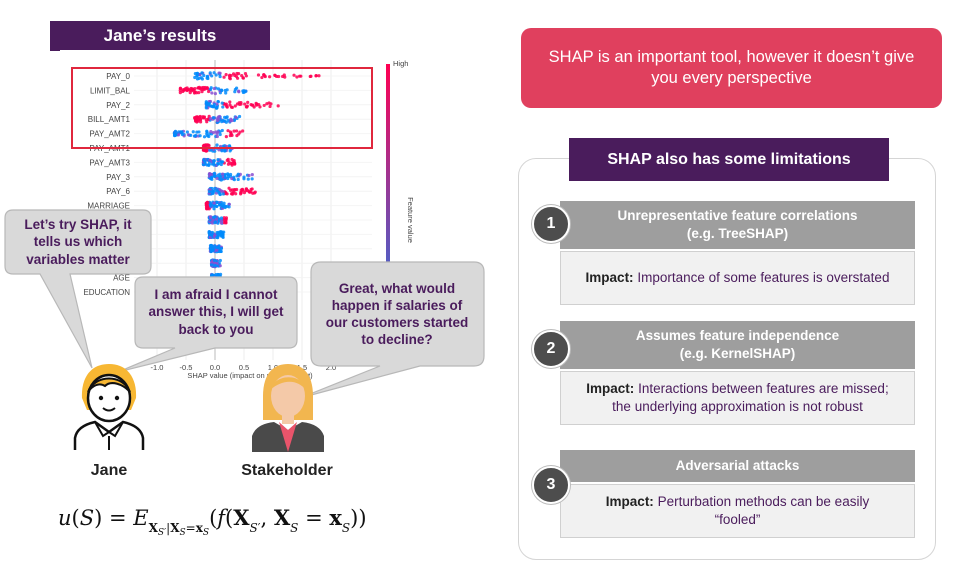  I want to click on feature-label: PAY_2, so click(118, 105).